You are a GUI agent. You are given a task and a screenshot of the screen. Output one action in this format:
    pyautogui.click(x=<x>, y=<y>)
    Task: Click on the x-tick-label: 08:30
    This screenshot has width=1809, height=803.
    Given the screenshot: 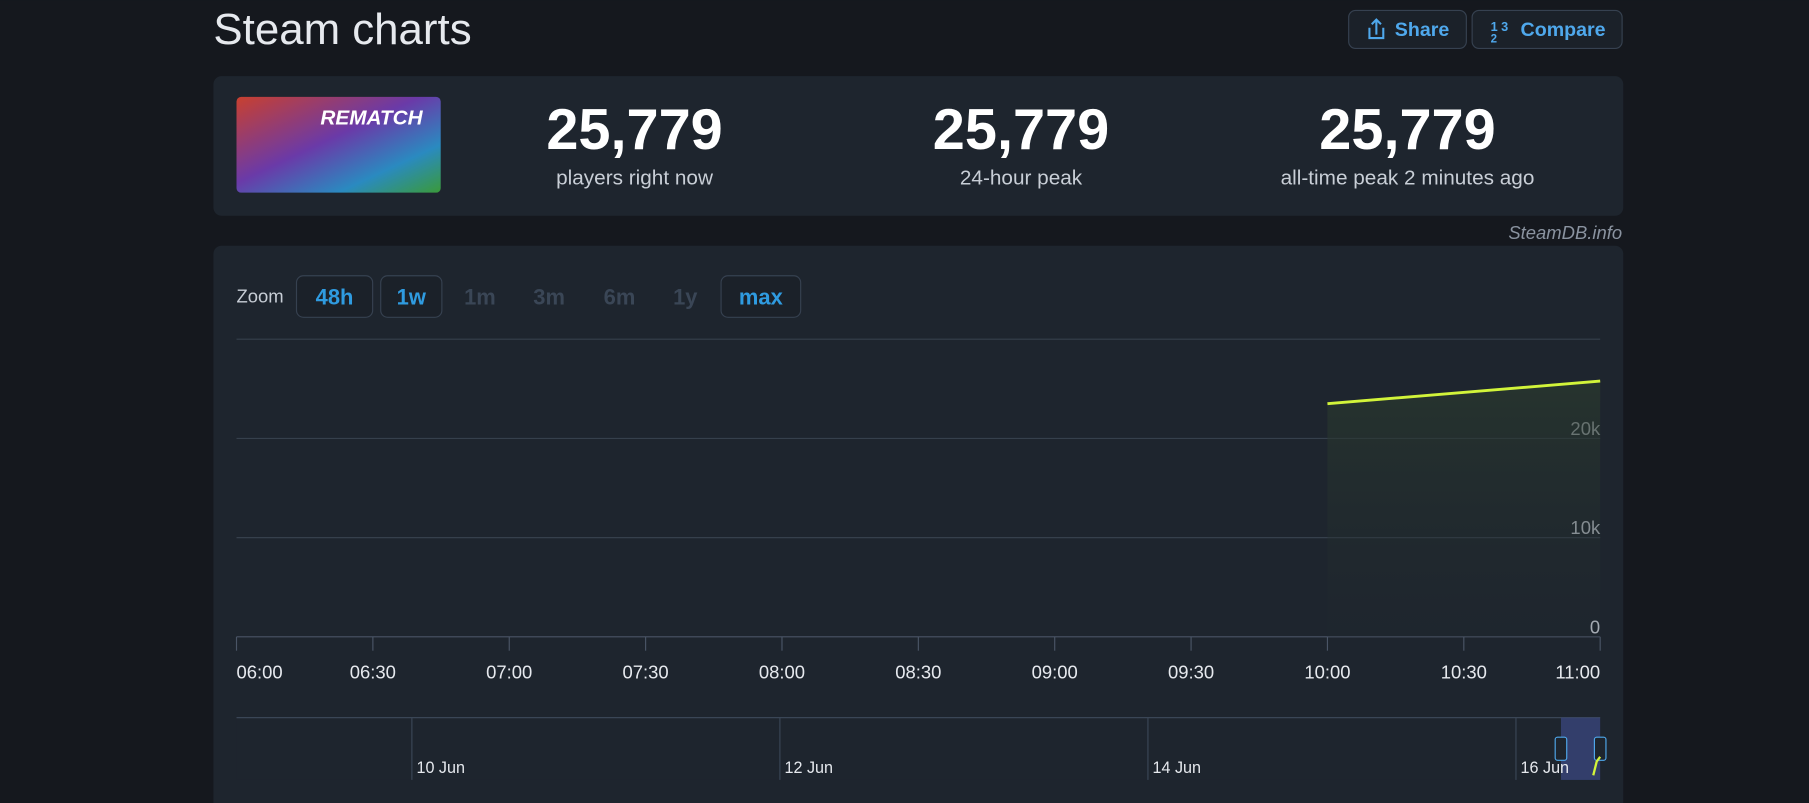 What is the action you would take?
    pyautogui.click(x=918, y=671)
    